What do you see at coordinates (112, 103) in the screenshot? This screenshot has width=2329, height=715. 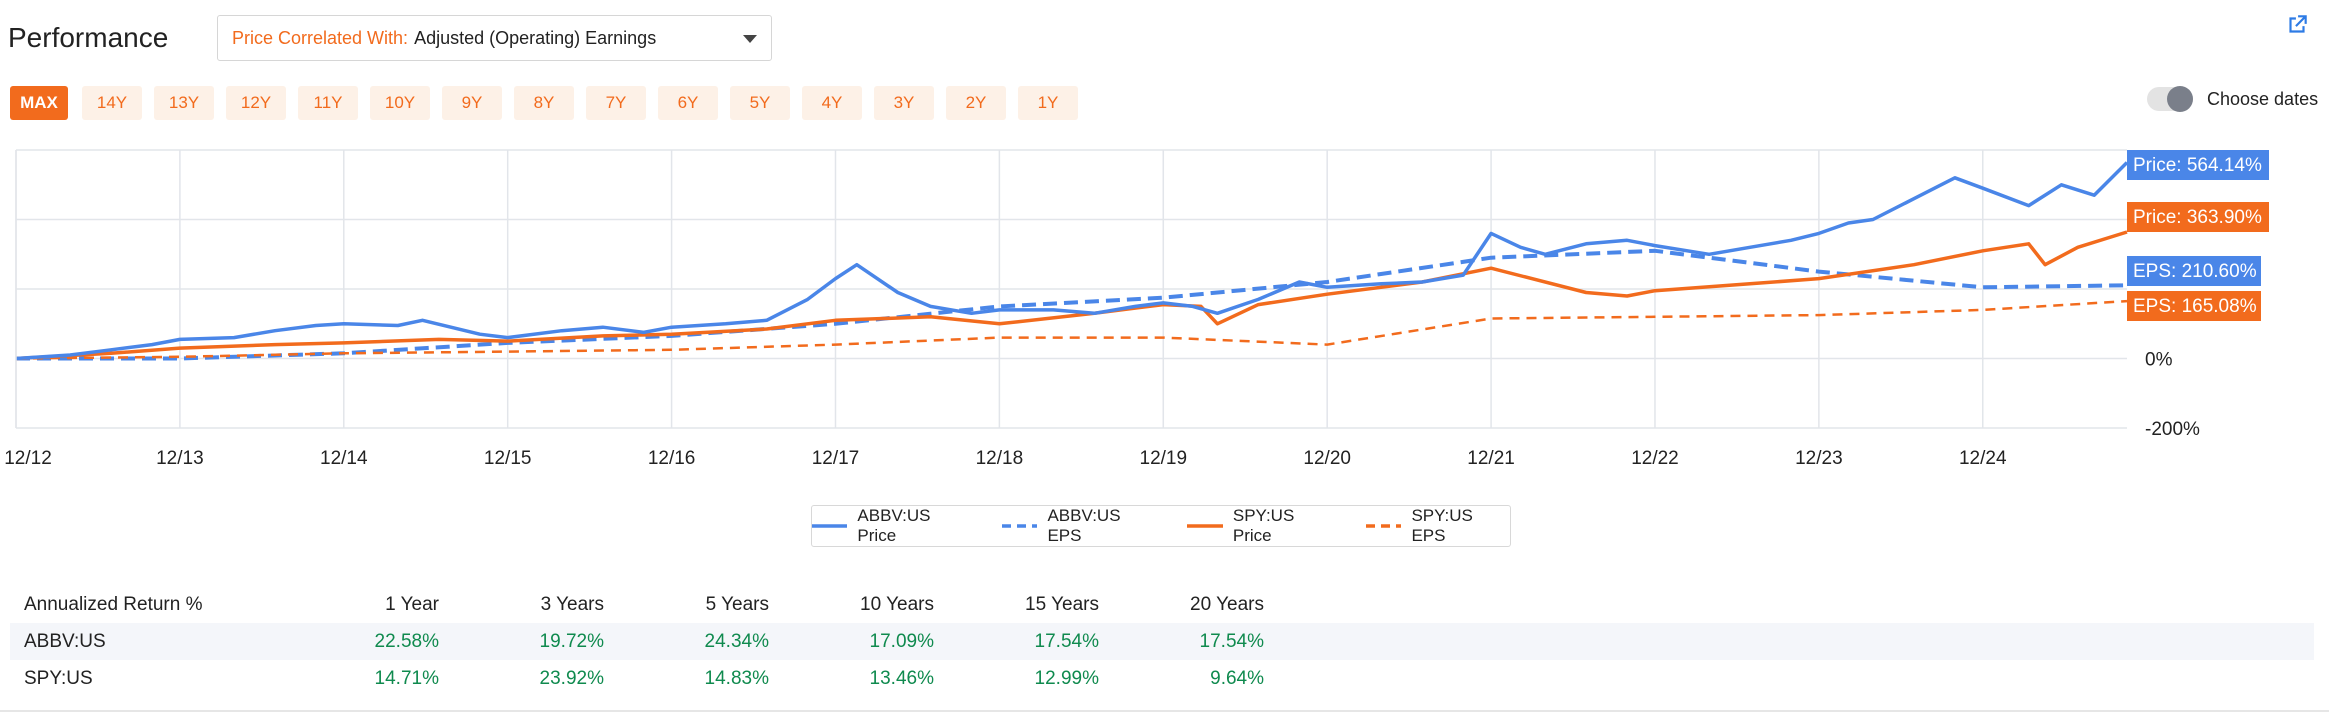 I see `range-button-14y: 14Y` at bounding box center [112, 103].